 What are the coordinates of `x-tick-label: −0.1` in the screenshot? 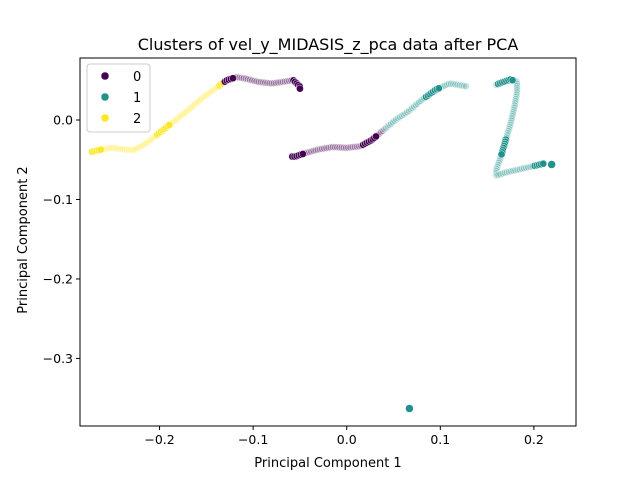 It's located at (253, 439).